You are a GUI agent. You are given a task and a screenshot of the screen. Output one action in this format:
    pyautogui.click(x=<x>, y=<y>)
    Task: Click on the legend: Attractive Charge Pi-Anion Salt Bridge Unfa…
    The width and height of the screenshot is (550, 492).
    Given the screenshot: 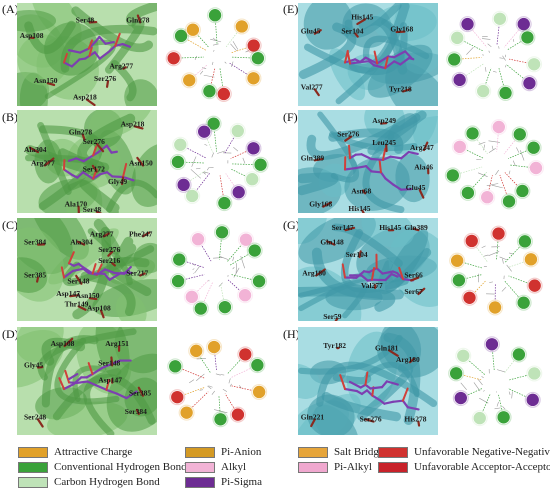 What is the action you would take?
    pyautogui.click(x=284, y=467)
    